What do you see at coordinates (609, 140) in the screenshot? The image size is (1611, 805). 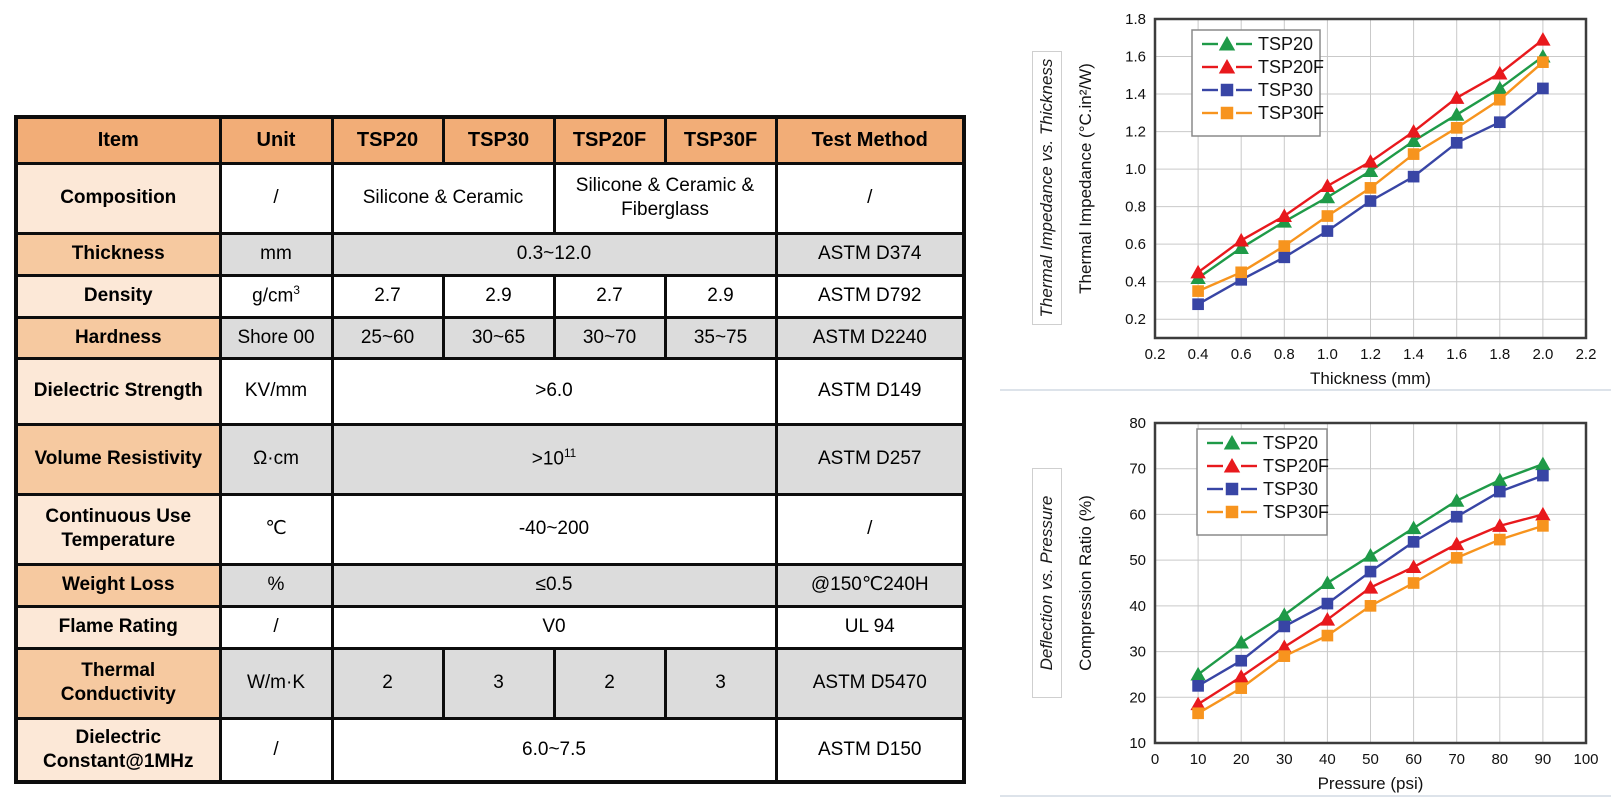 I see `col-header-tsp20f: TSP20F` at bounding box center [609, 140].